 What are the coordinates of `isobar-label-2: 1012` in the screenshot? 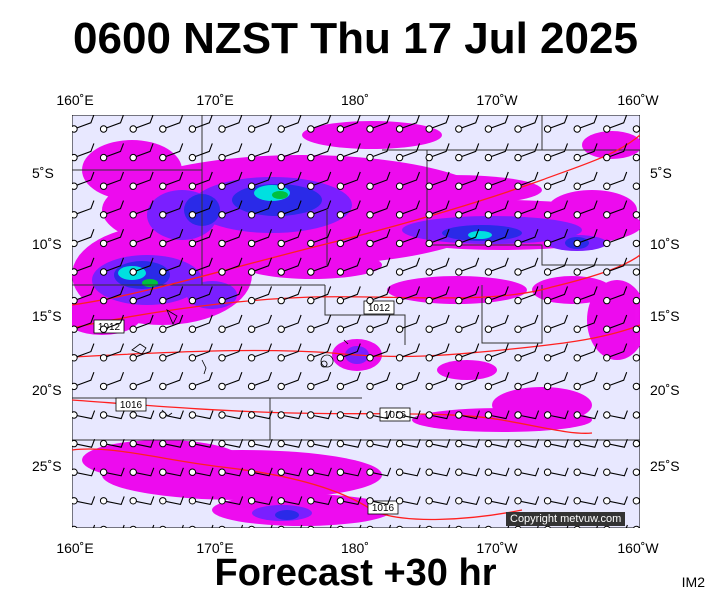 It's located at (379, 307).